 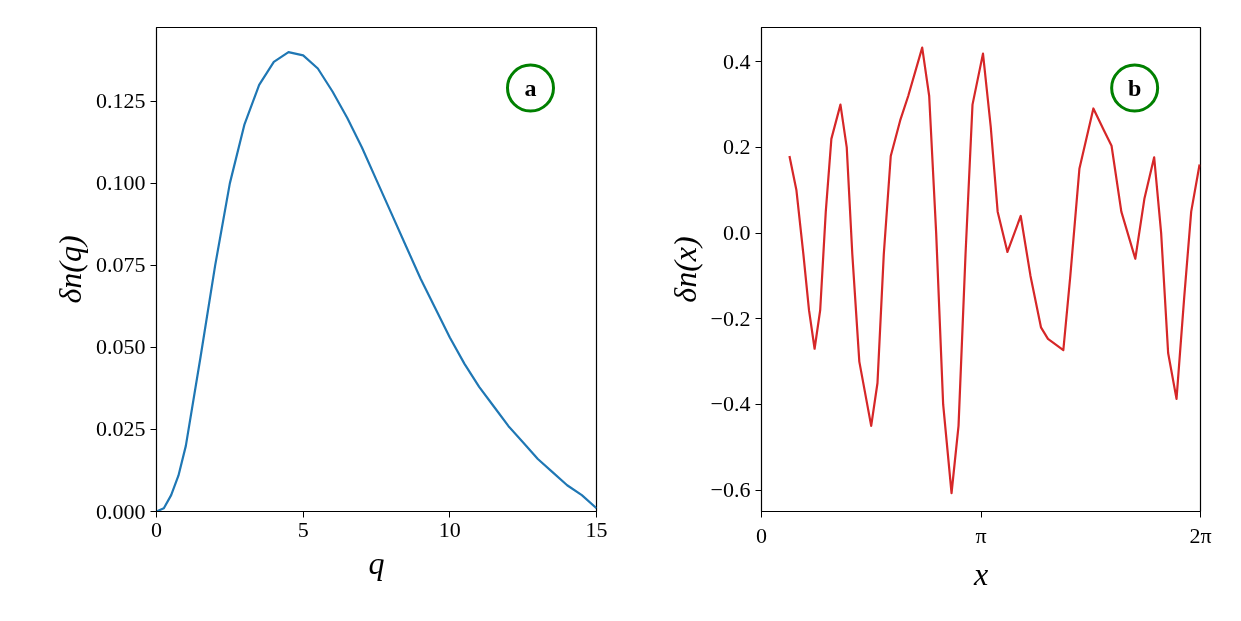 What do you see at coordinates (530, 88) in the screenshot?
I see `annotation: a` at bounding box center [530, 88].